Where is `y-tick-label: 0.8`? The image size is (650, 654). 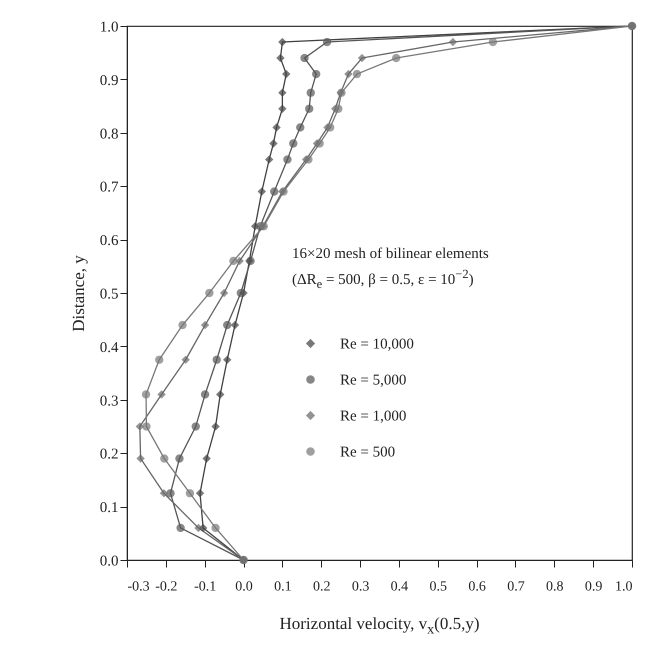
y-tick-label: 0.8 is located at coordinates (109, 134).